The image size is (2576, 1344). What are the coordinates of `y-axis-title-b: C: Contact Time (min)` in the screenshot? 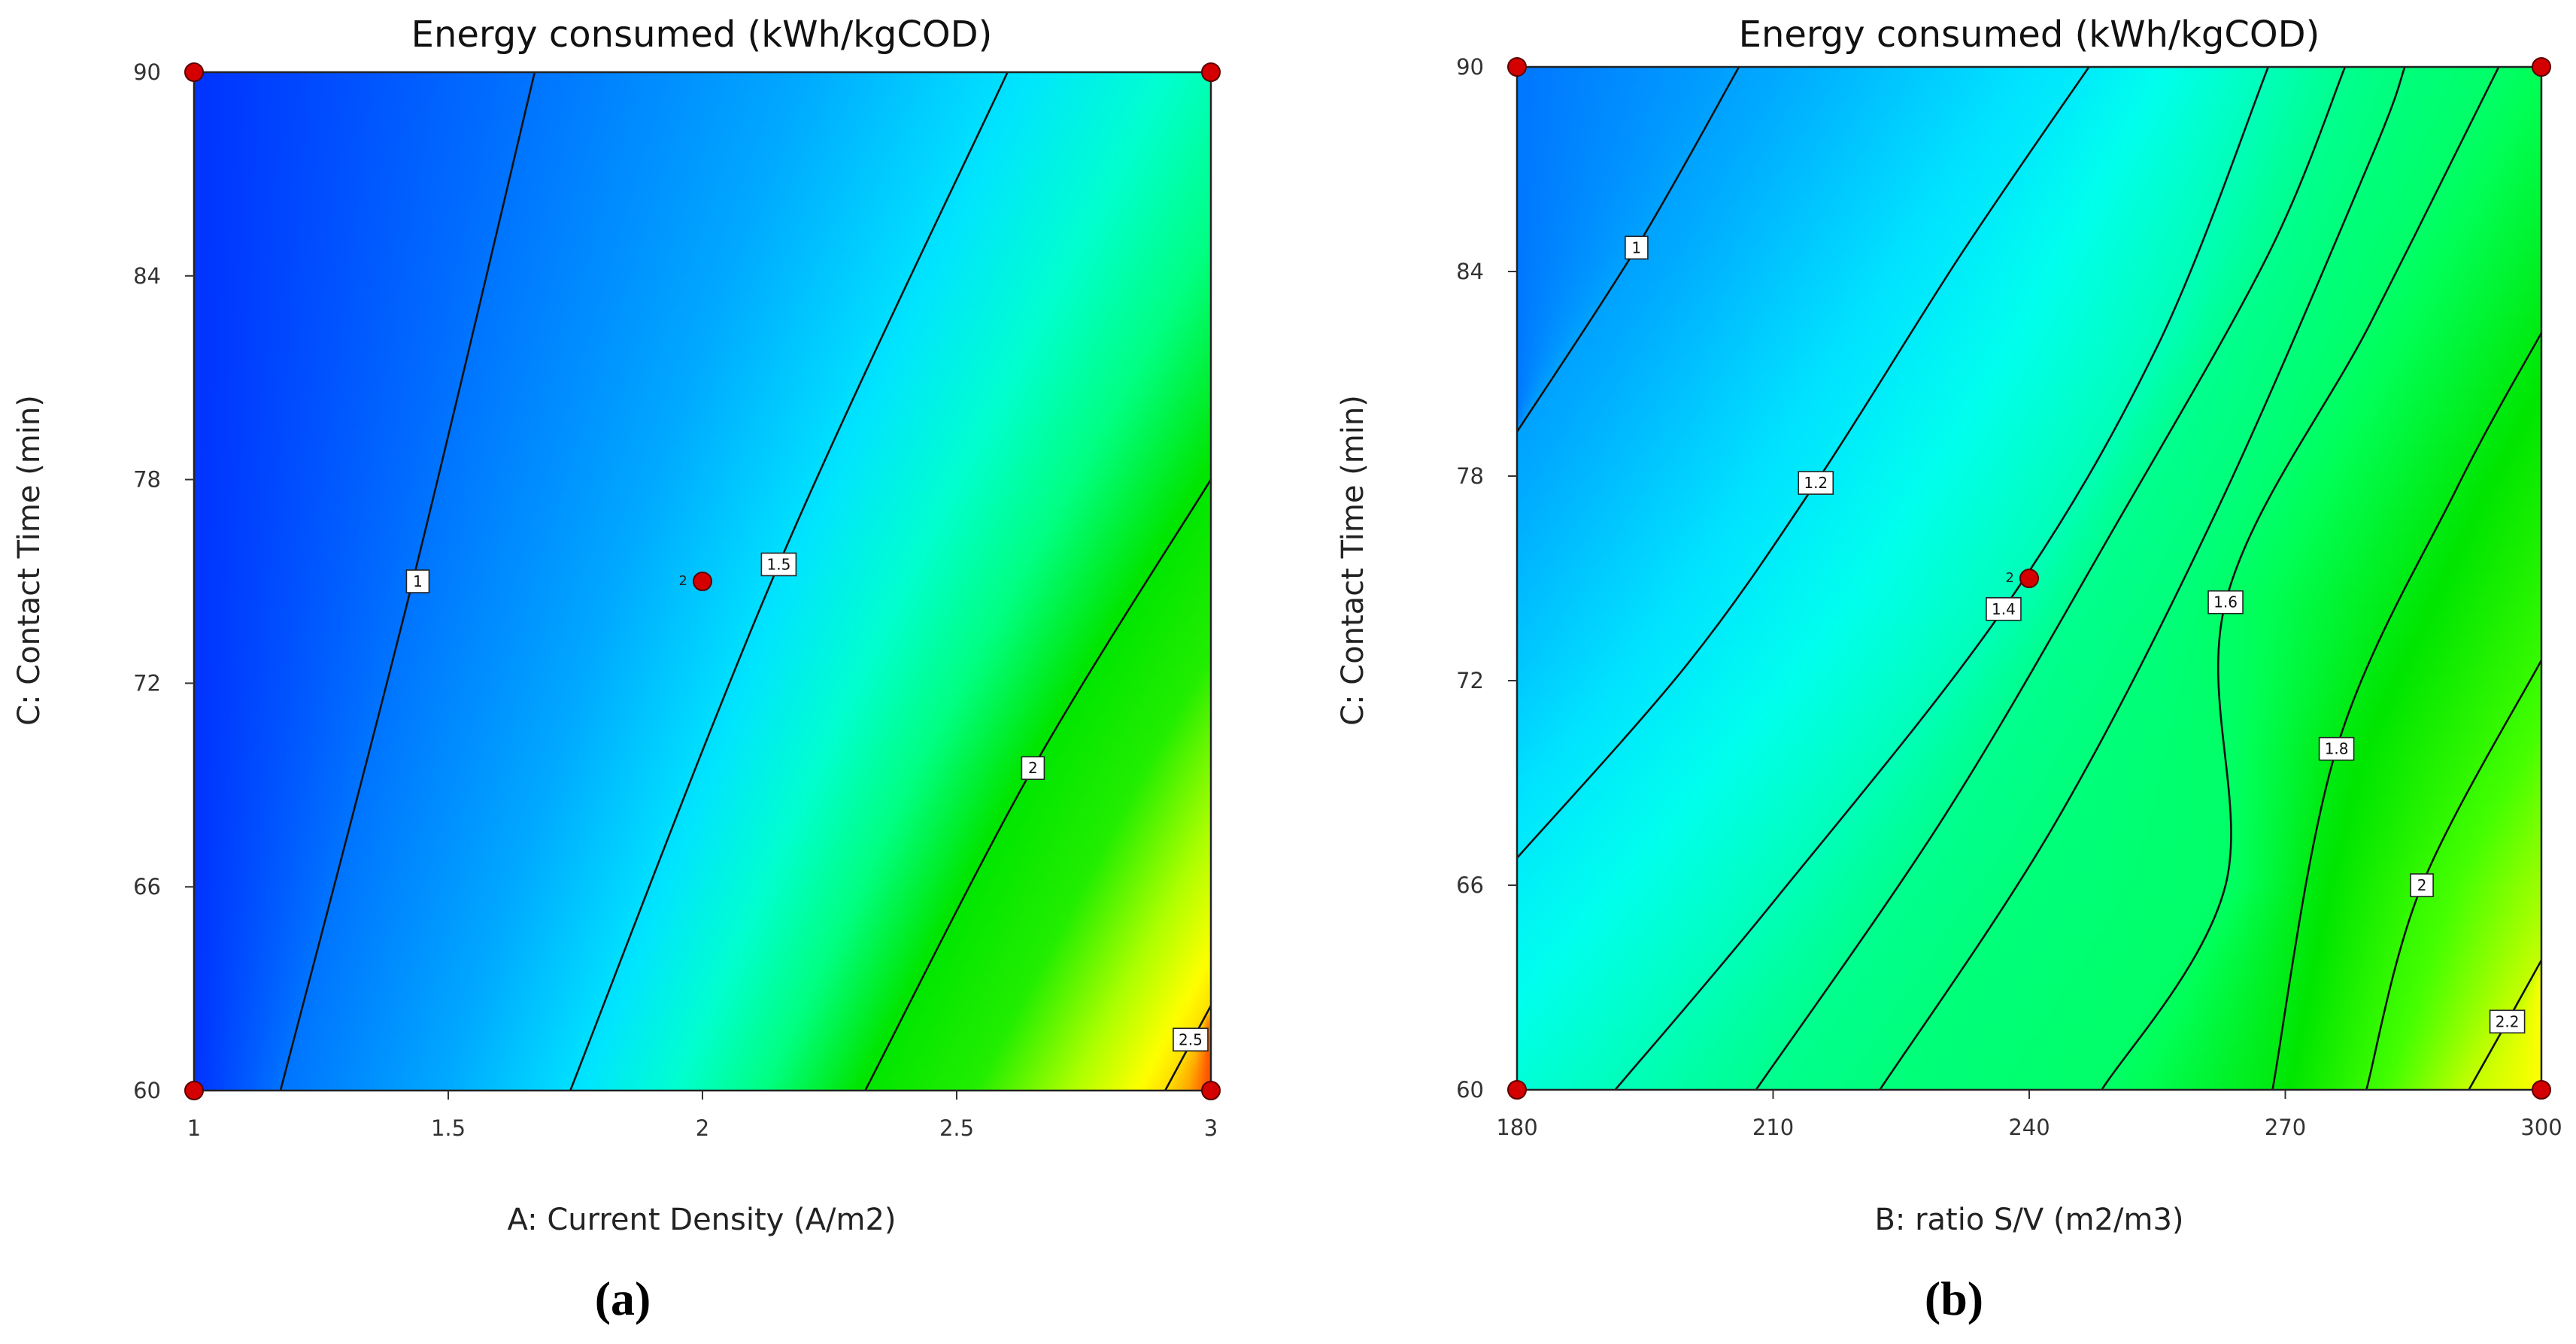 It's located at (1353, 560).